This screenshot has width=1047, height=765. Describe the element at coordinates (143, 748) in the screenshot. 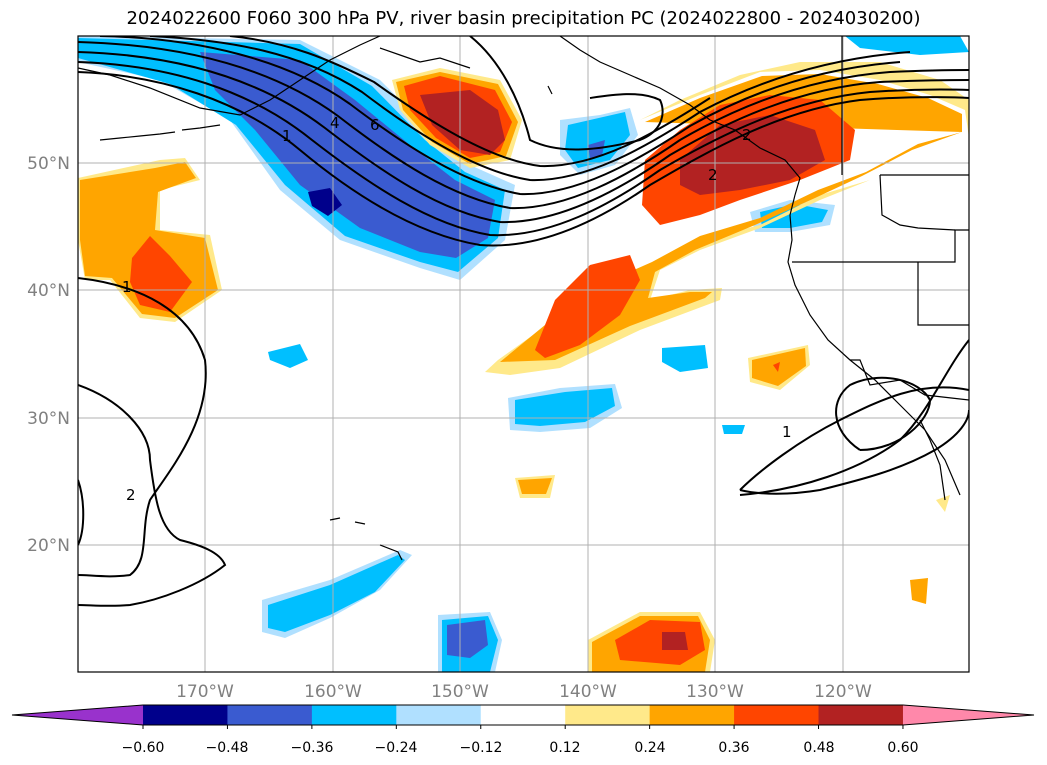

I see `colorbar-tick-label: −0.60` at that location.